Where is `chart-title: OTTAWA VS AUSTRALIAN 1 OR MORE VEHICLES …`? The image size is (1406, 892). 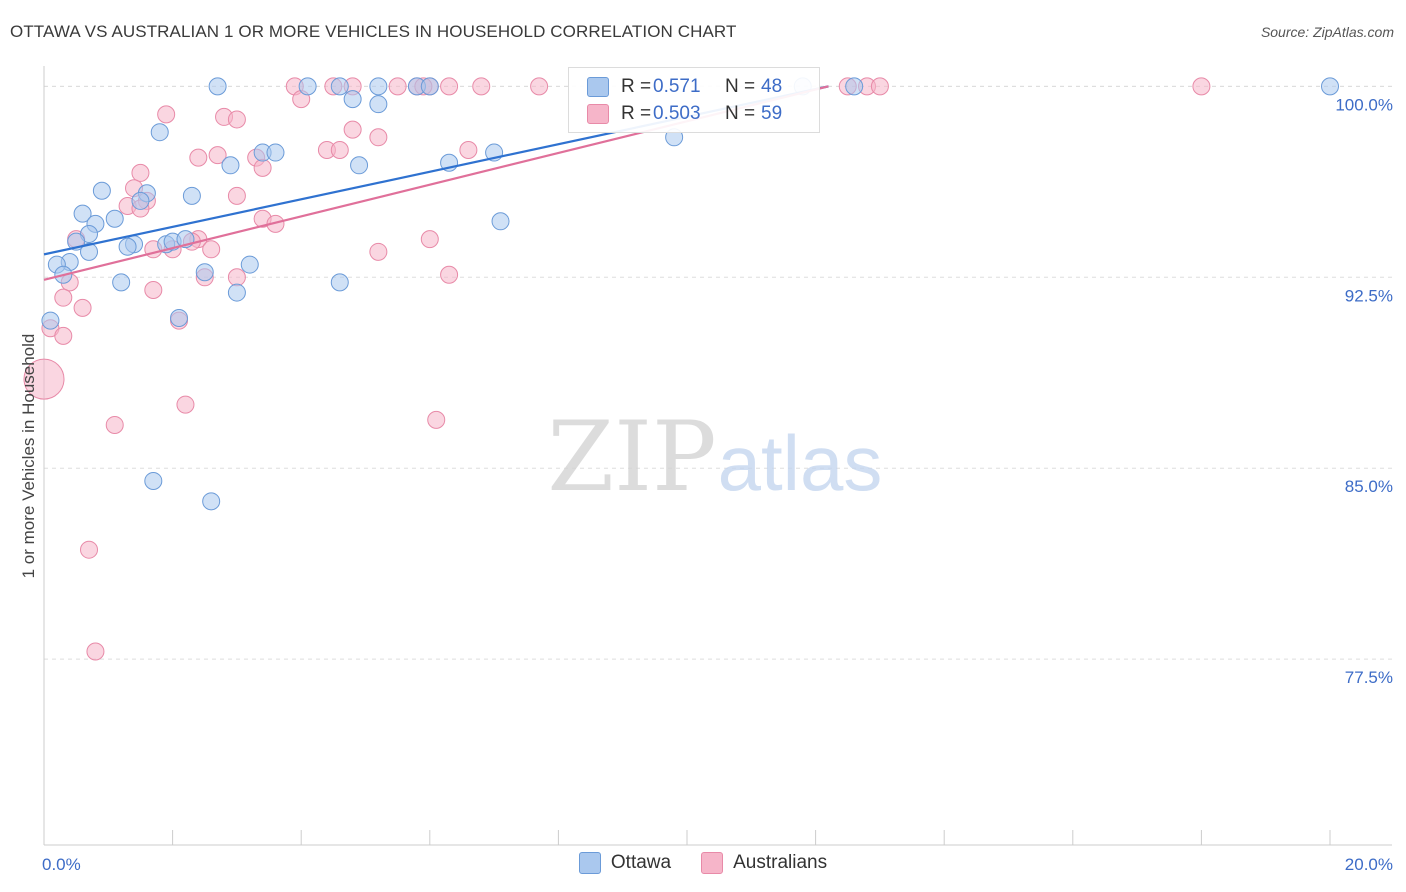 chart-title: OTTAWA VS AUSTRALIAN 1 OR MORE VEHICLES … is located at coordinates (373, 31).